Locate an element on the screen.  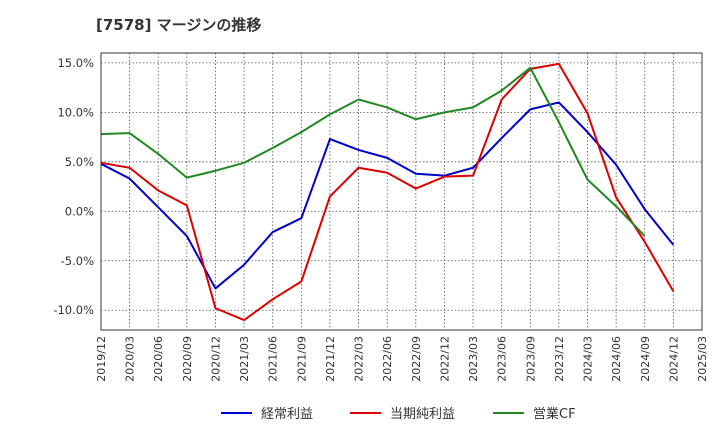
x-tick-label: 2024/06 is located at coordinates (616, 359).